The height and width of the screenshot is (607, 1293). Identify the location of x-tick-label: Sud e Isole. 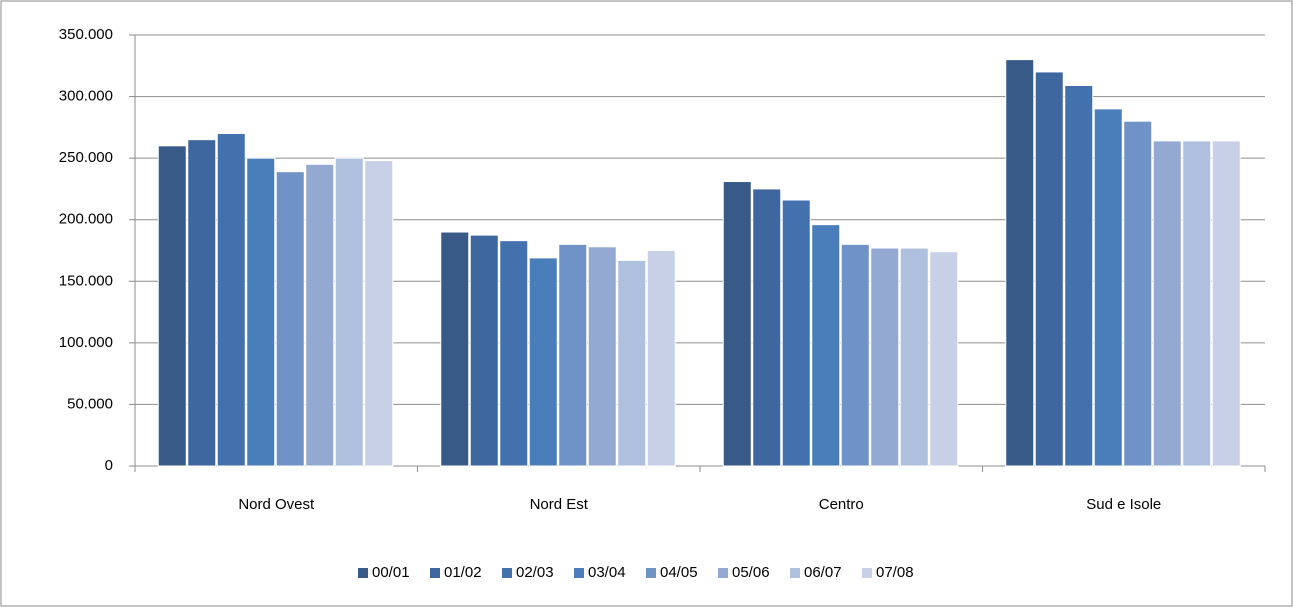
(1123, 504).